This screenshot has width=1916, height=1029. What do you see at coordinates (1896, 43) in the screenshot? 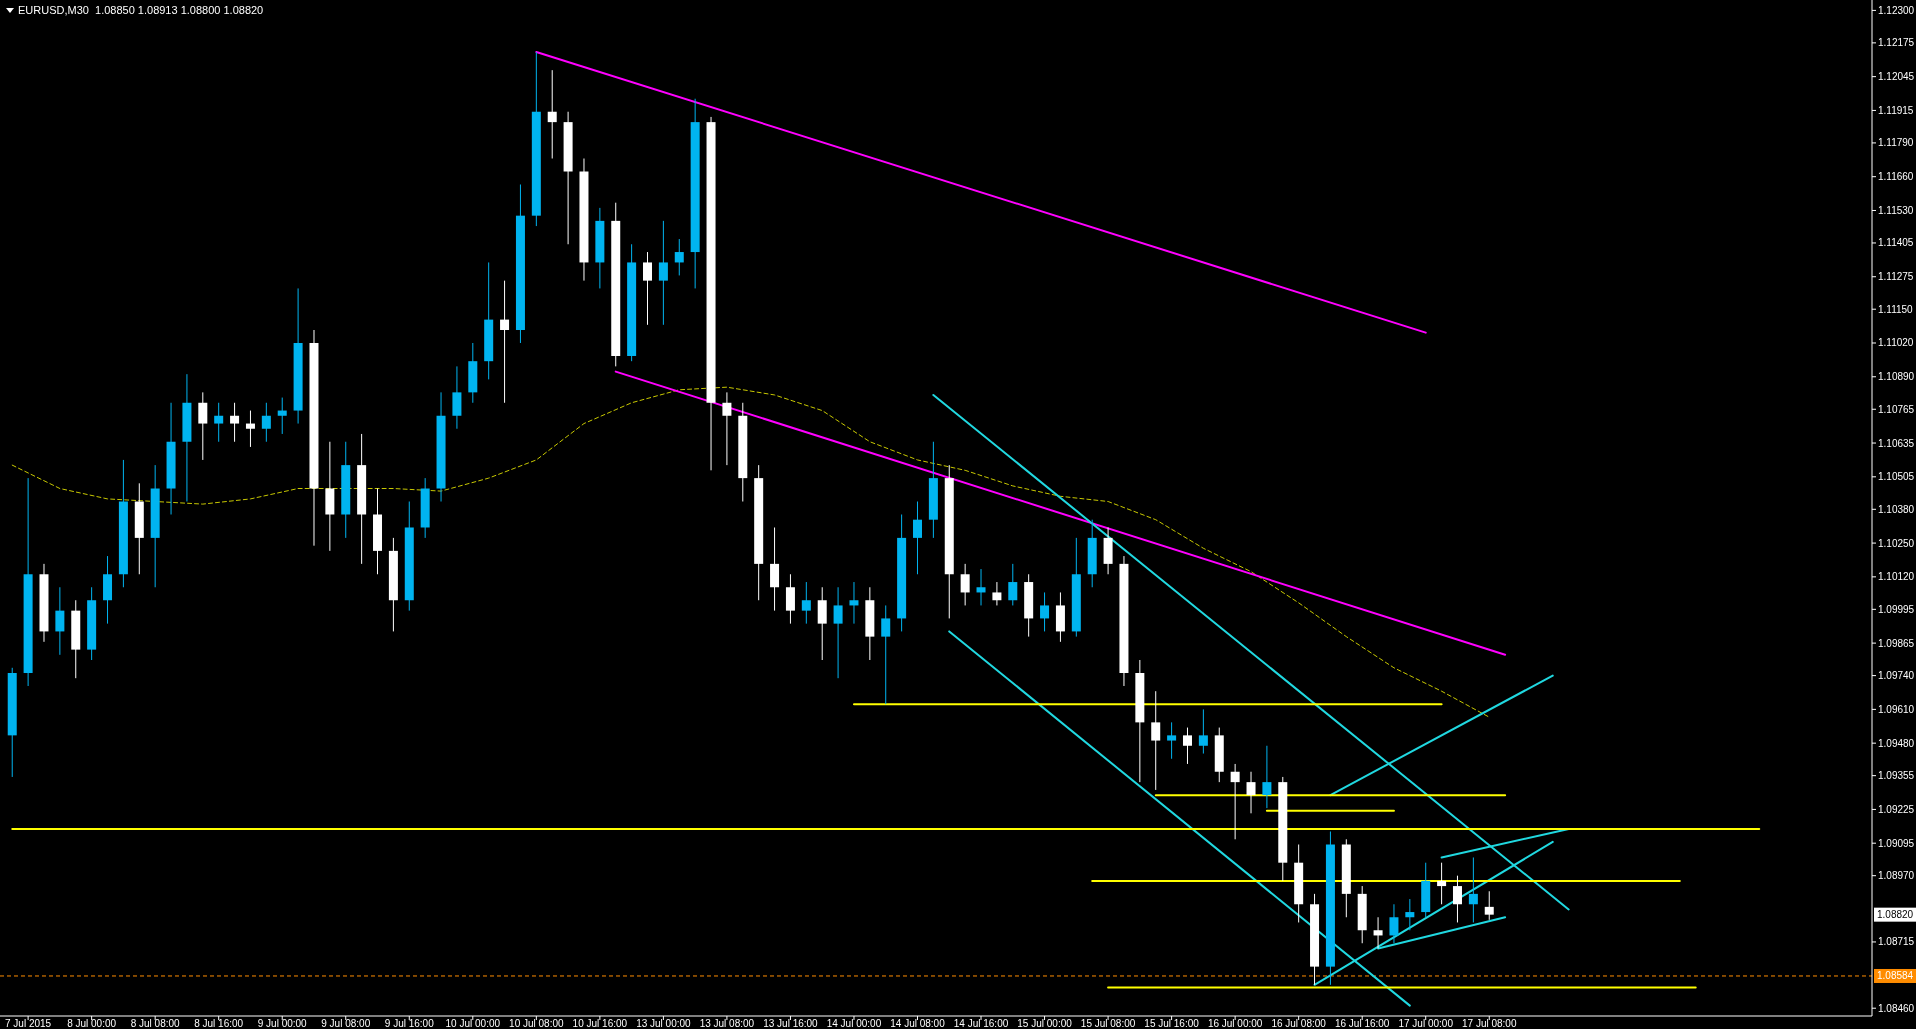
I see `y-tick-label: 1.12175` at bounding box center [1896, 43].